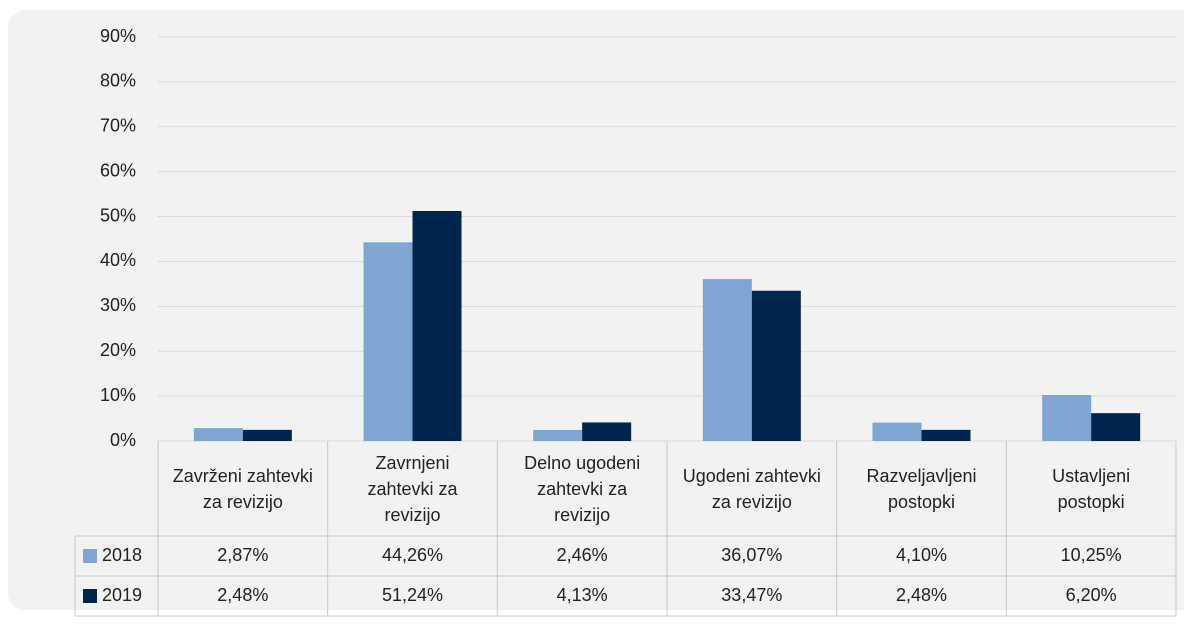 Image resolution: width=1184 pixels, height=632 pixels. I want to click on data-label: 2,46%, so click(582, 555).